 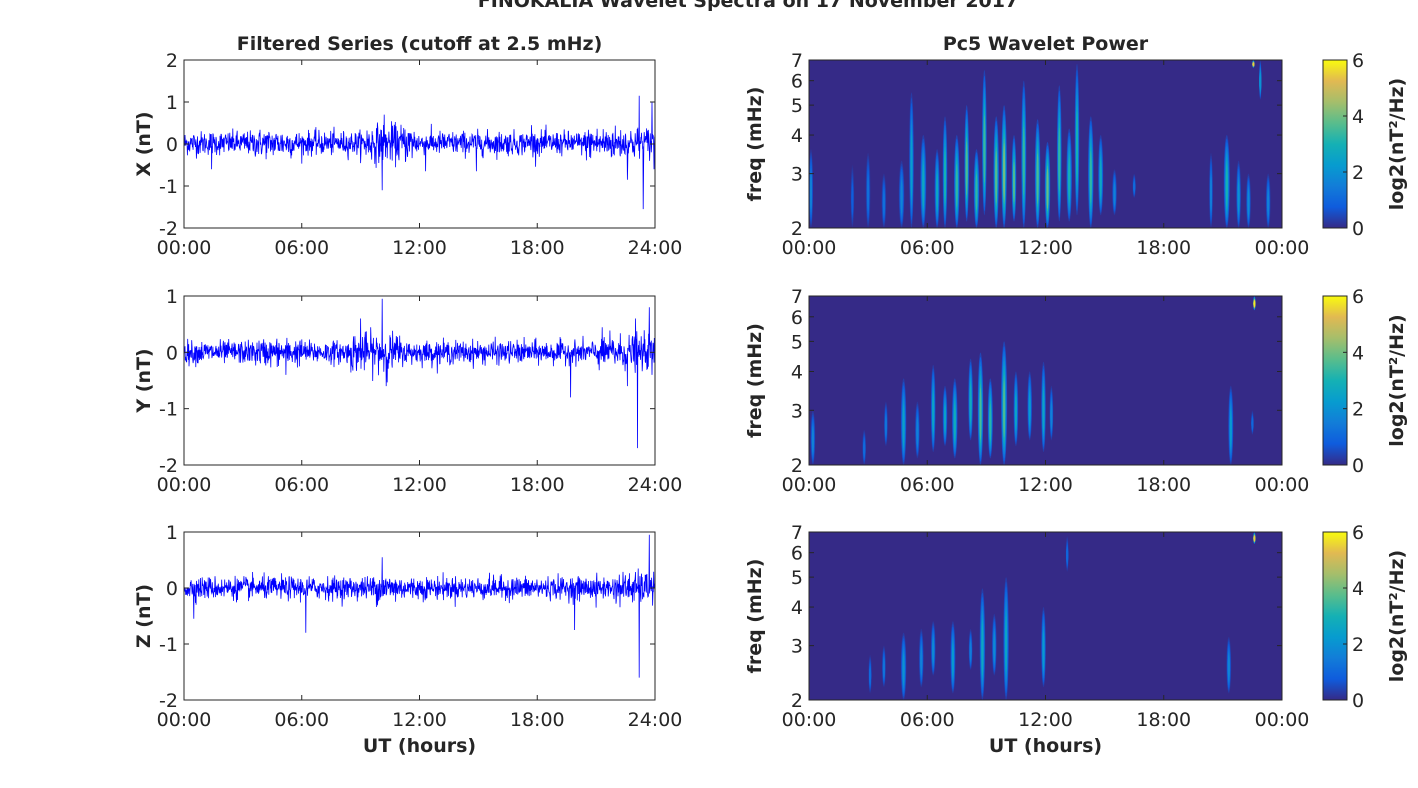 What do you see at coordinates (419, 380) in the screenshot?
I see `y-series-plot-area` at bounding box center [419, 380].